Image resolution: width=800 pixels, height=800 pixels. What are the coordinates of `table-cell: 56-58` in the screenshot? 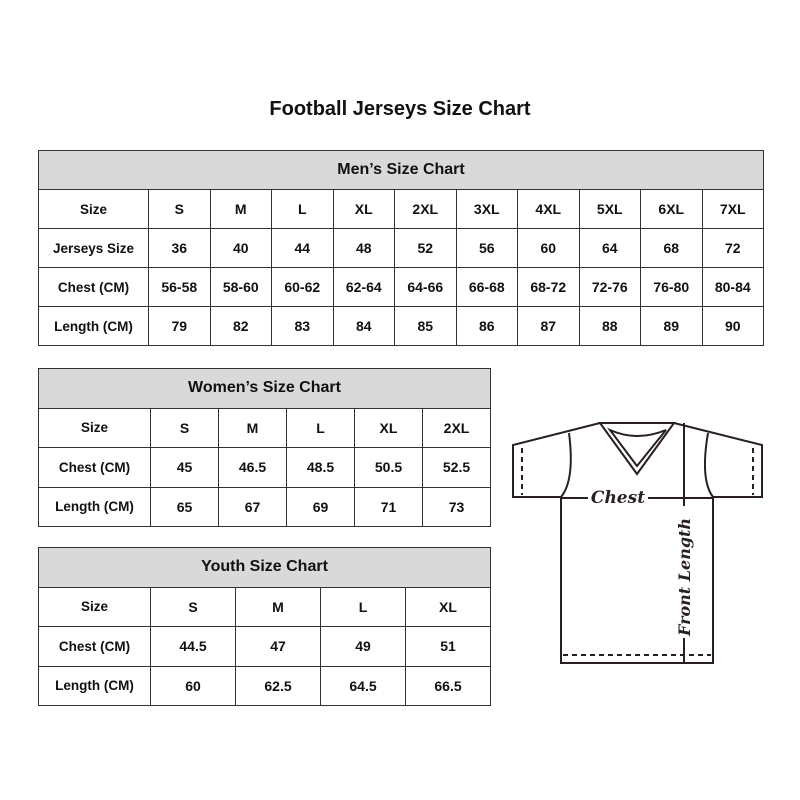 It's located at (179, 287).